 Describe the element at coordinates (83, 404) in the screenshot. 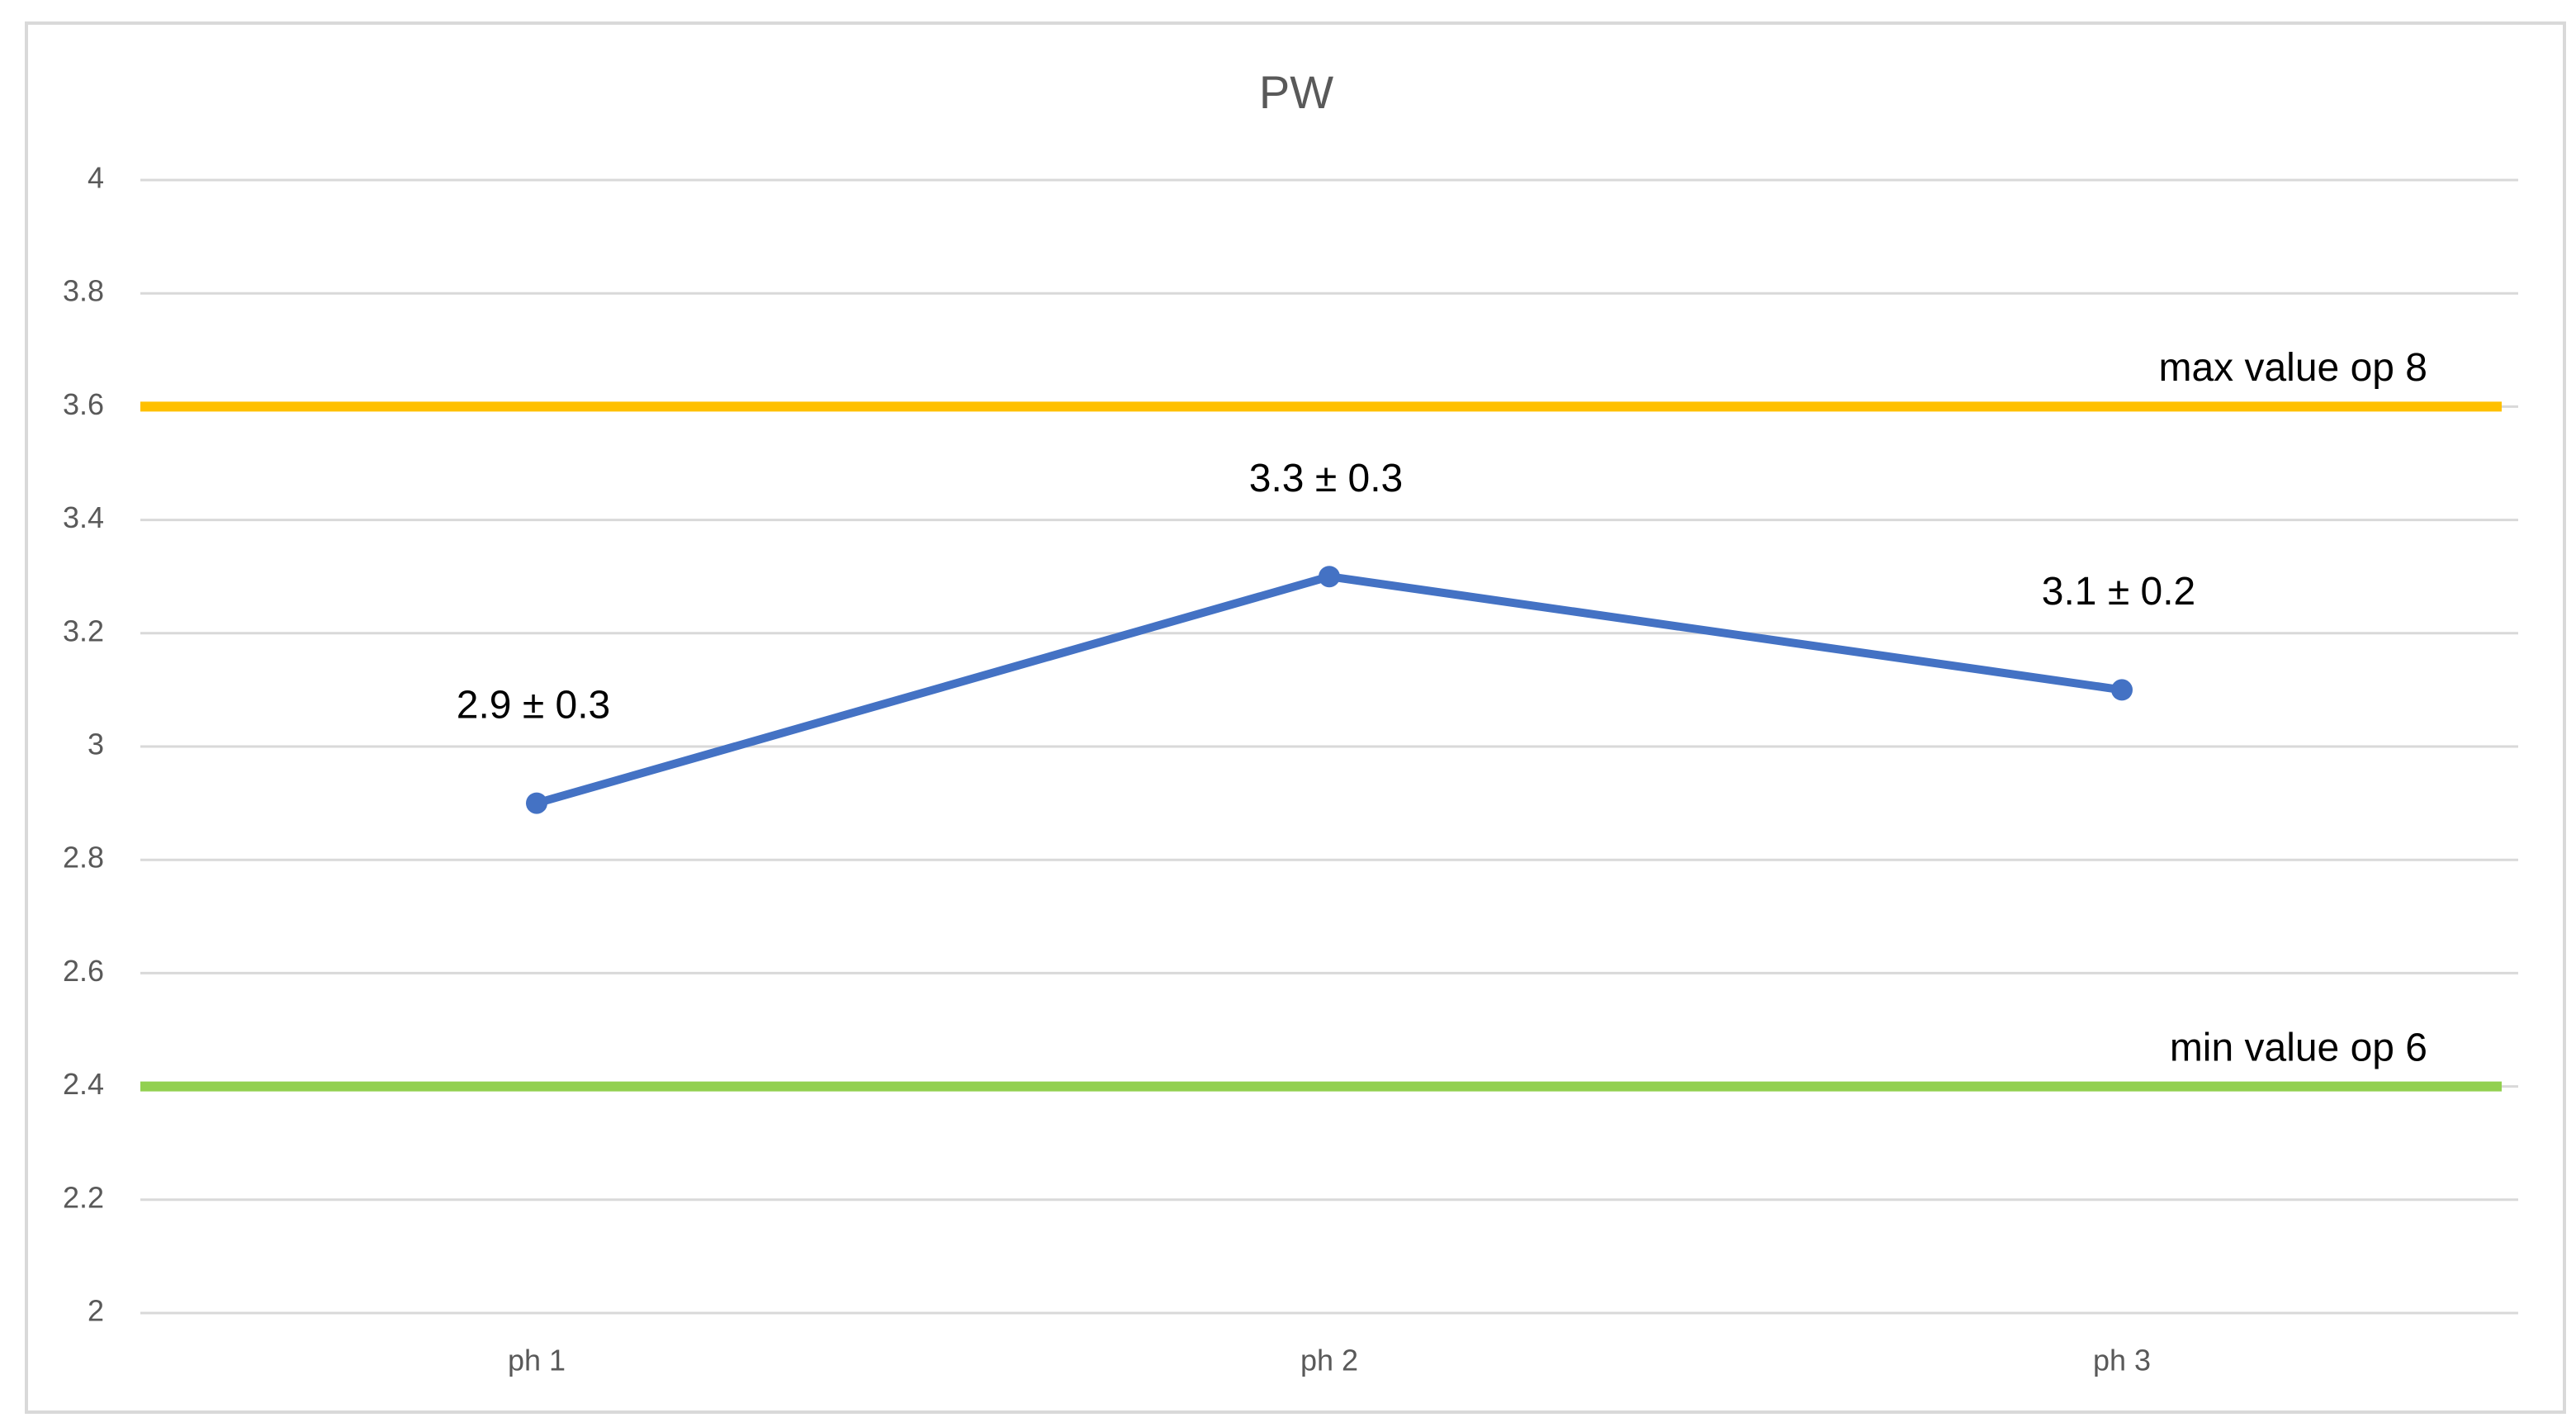

I see `y-tick-label: 3.6` at that location.